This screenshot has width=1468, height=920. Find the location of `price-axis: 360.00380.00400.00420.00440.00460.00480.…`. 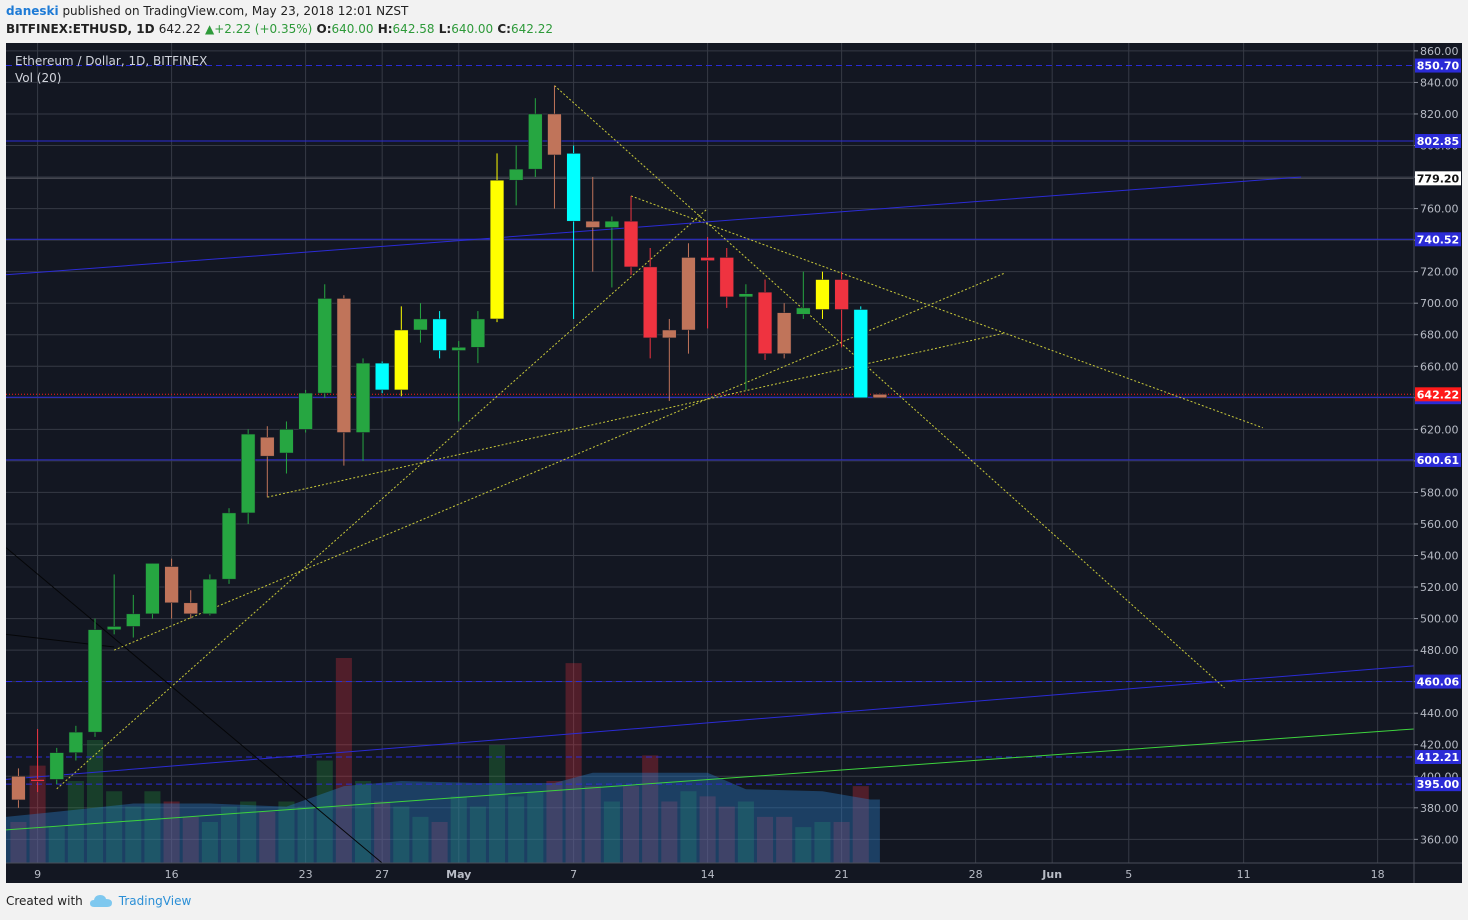

price-axis: 360.00380.00400.00420.00440.00460.00480.… is located at coordinates (1437, 445).